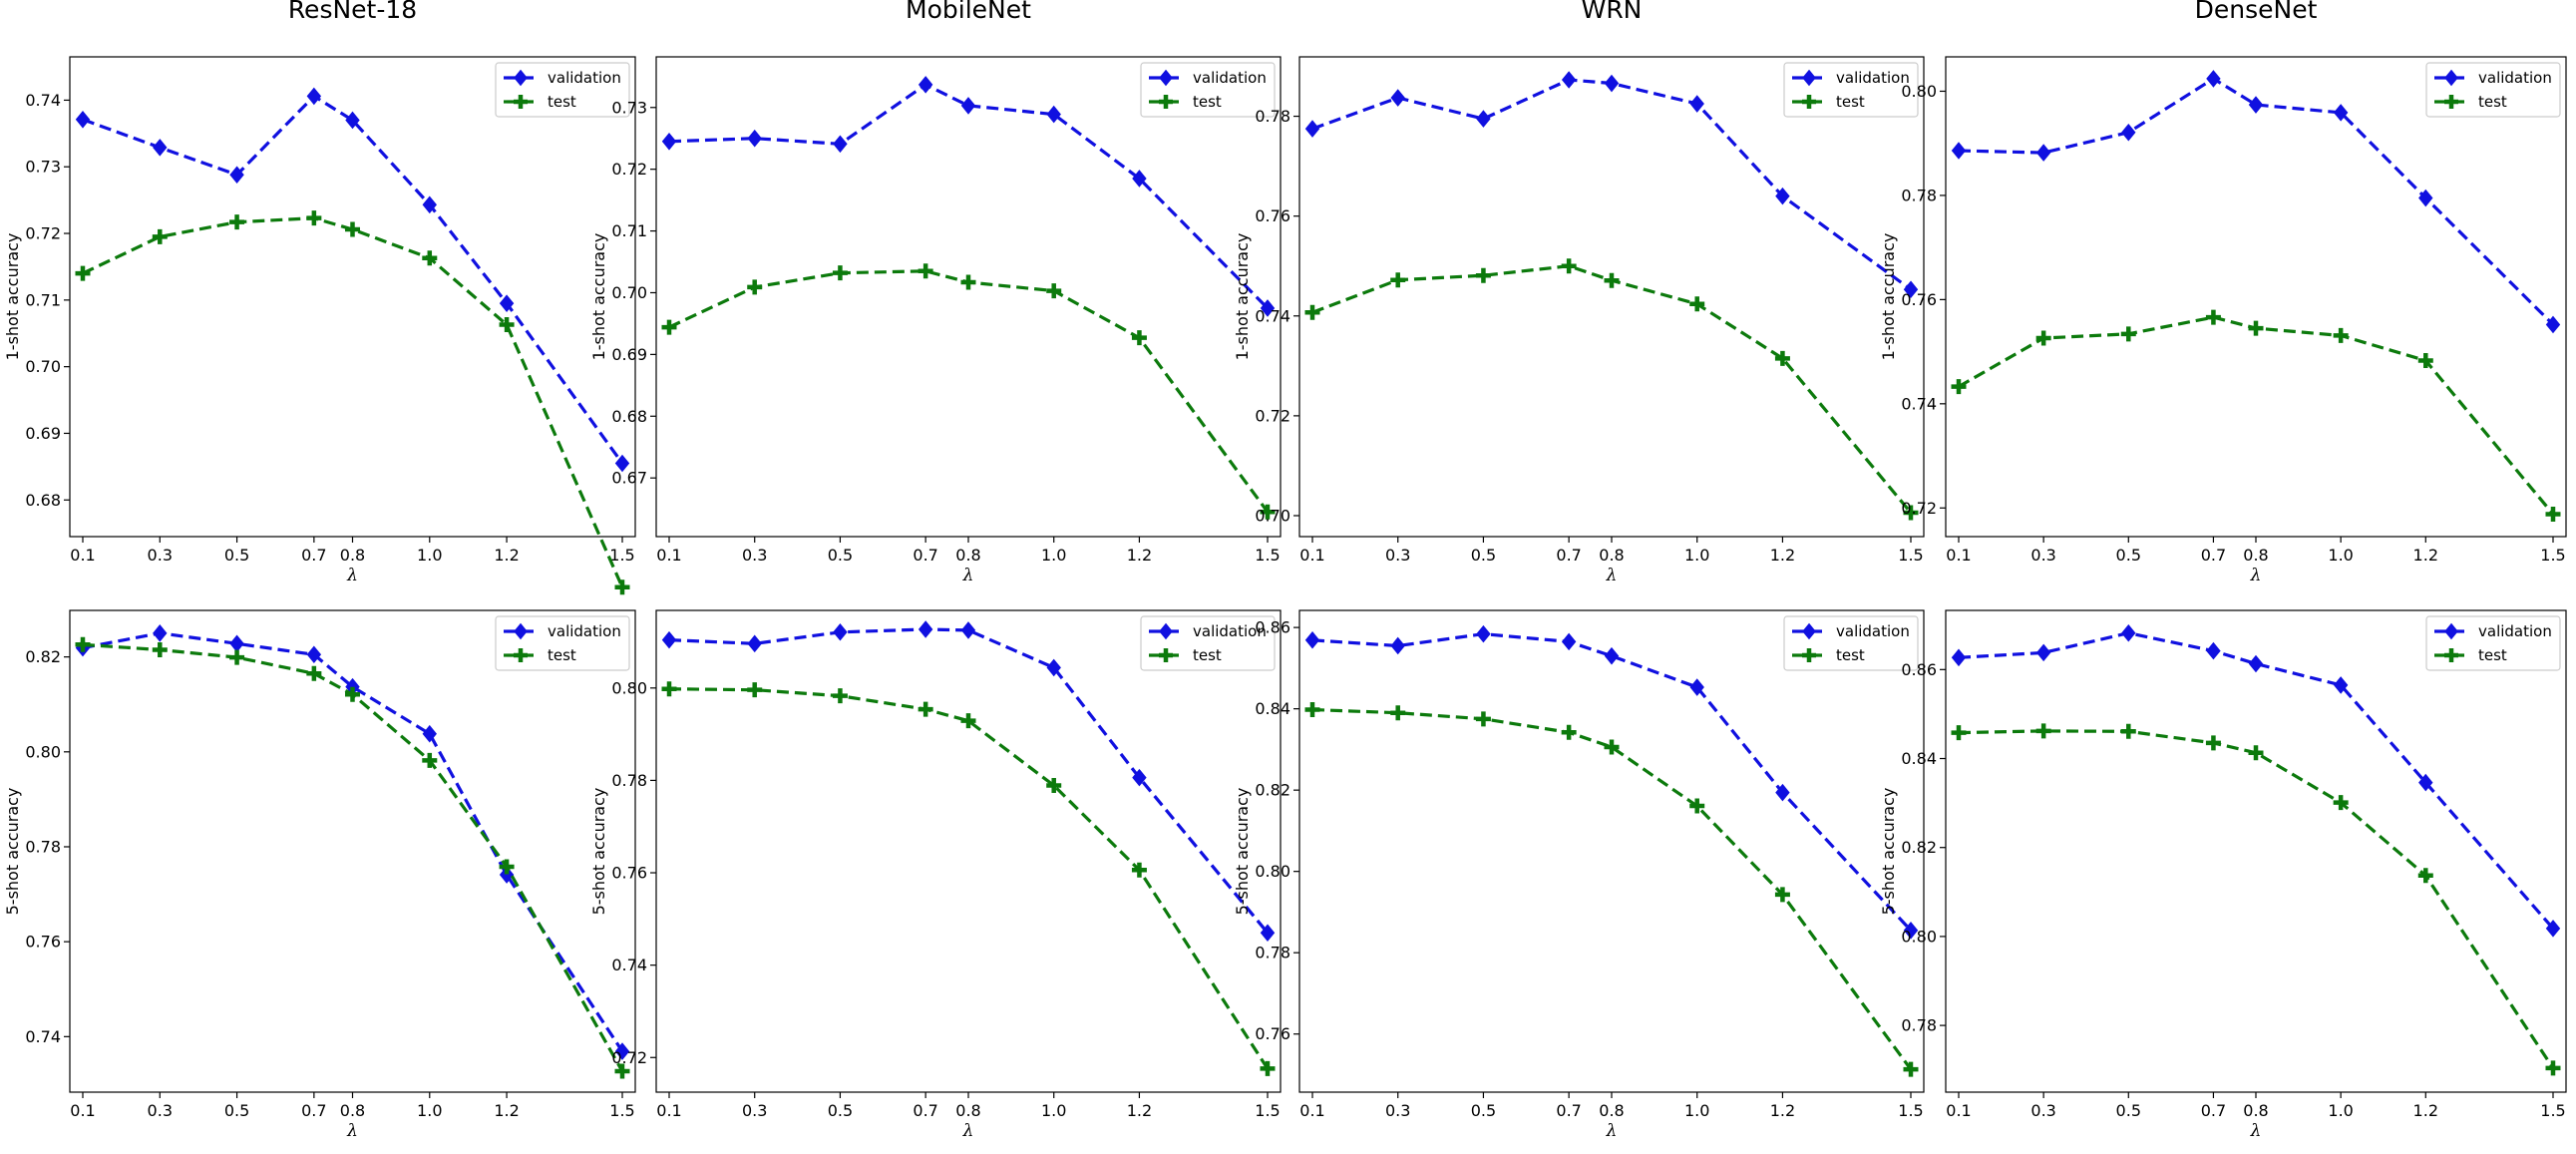 Image resolution: width=2576 pixels, height=1154 pixels. I want to click on x-tick-label: 0.5, so click(237, 555).